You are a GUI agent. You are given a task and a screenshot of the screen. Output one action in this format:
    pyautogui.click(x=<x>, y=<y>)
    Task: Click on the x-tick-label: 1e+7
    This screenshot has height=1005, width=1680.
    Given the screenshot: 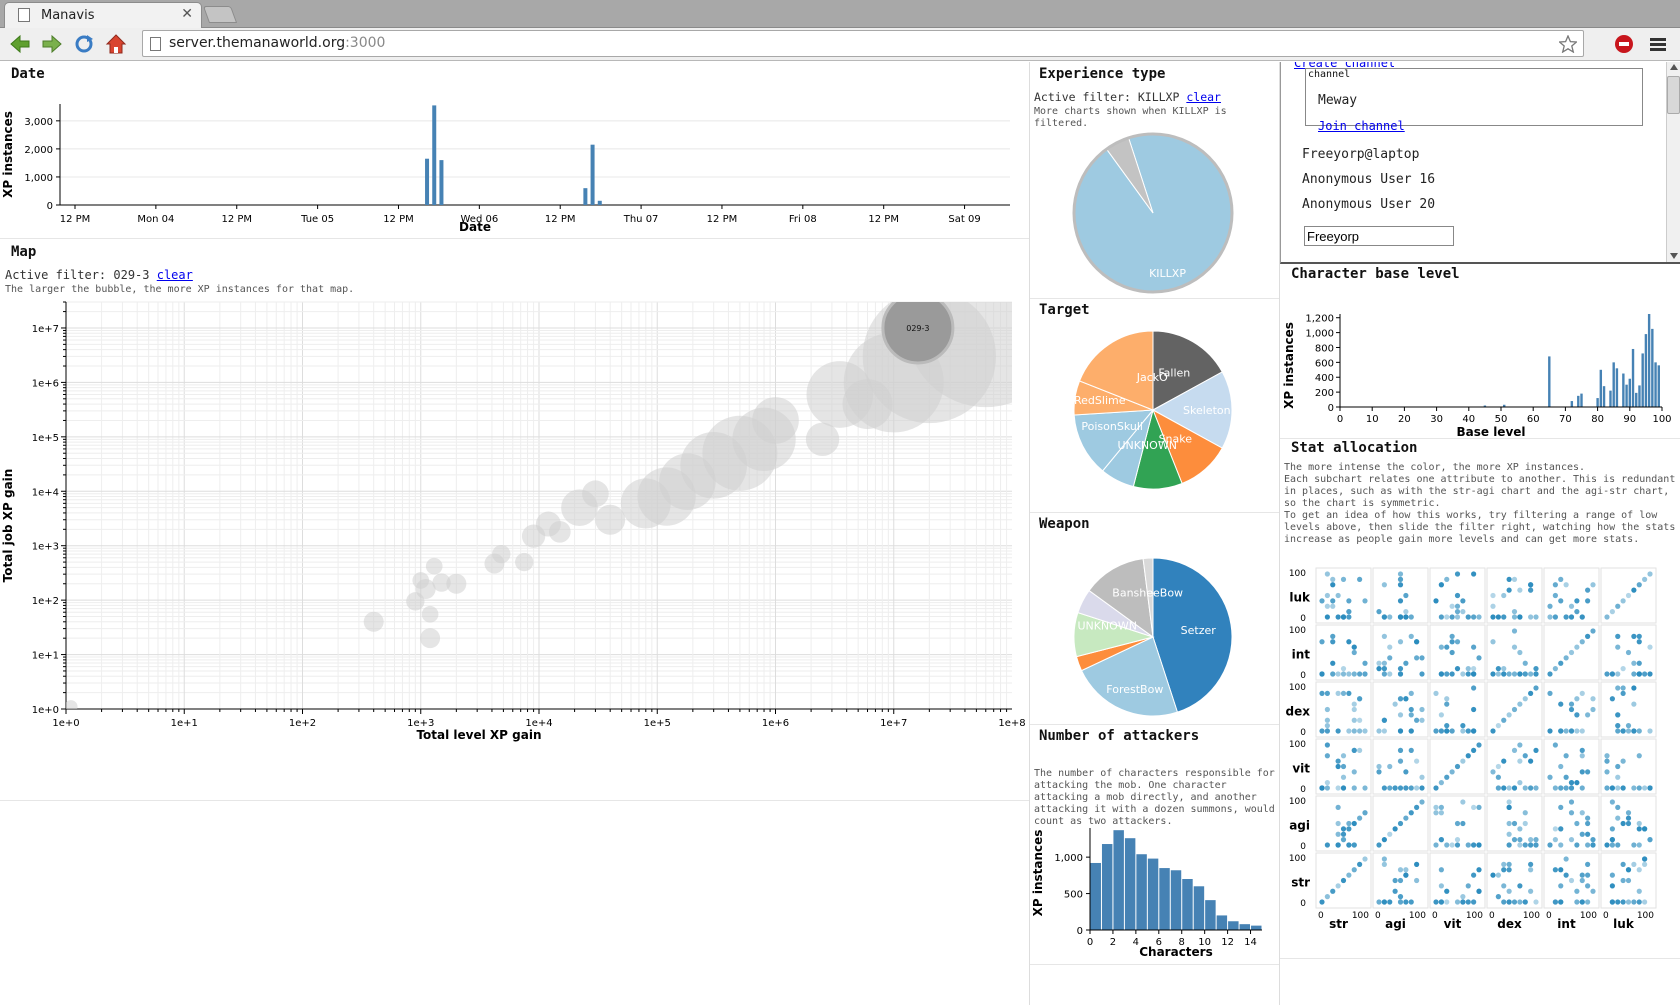 What is the action you would take?
    pyautogui.click(x=893, y=723)
    